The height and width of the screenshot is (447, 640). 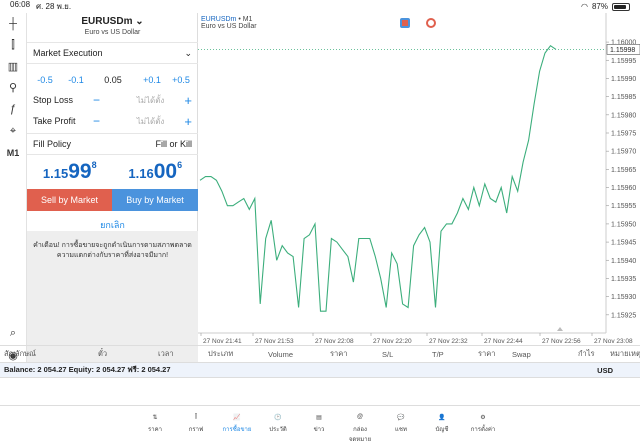 What do you see at coordinates (623, 61) in the screenshot?
I see `y-tick-label: 1.15995` at bounding box center [623, 61].